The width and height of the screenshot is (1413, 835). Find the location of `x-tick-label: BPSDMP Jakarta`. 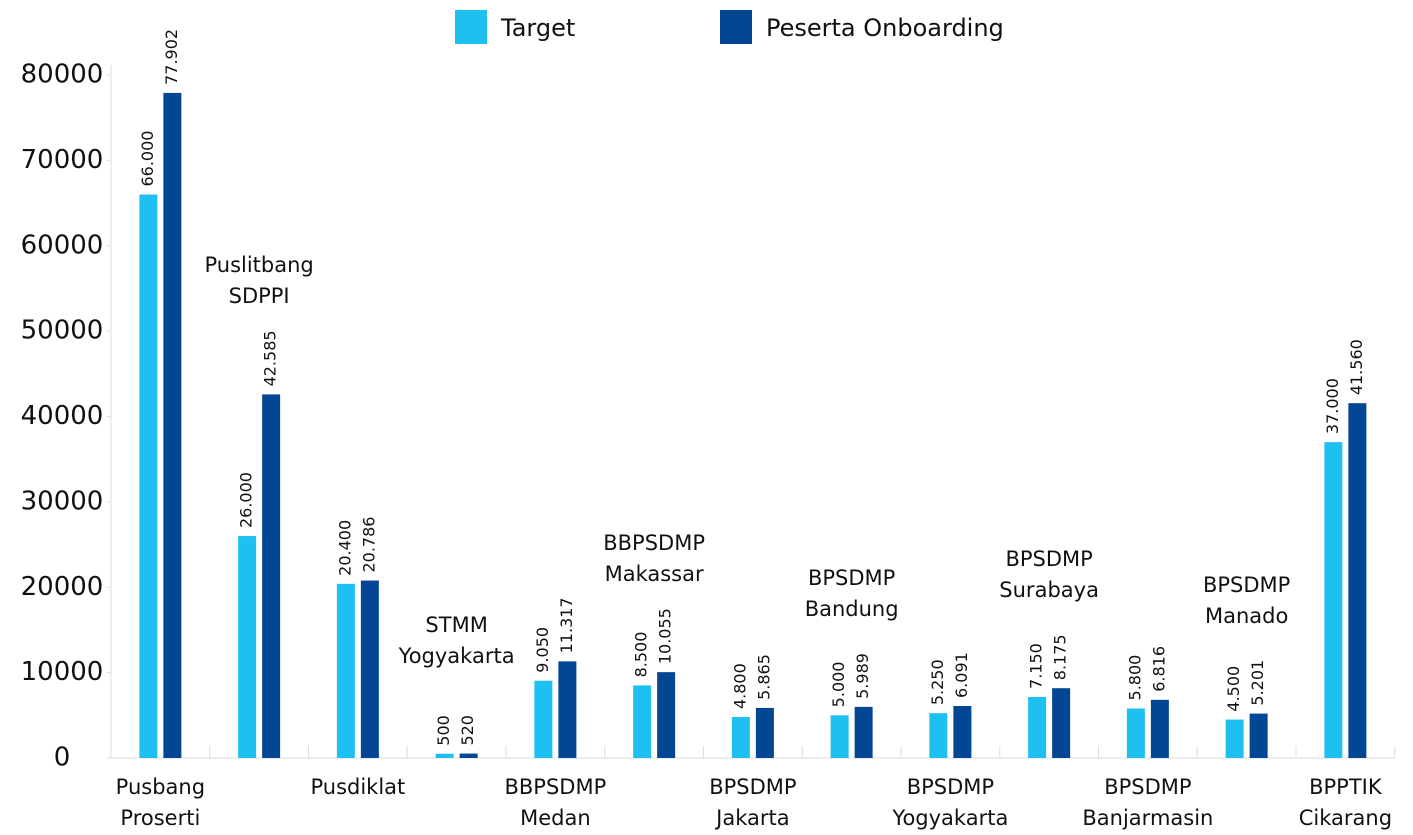

x-tick-label: BPSDMP Jakarta is located at coordinates (753, 802).